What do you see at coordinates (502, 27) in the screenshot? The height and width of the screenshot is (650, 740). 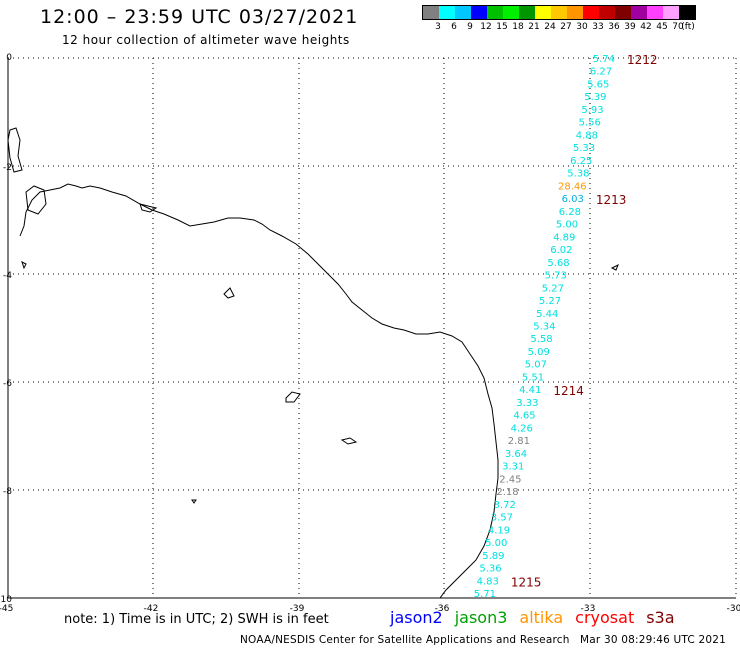 I see `color-scale-label: 15` at bounding box center [502, 27].